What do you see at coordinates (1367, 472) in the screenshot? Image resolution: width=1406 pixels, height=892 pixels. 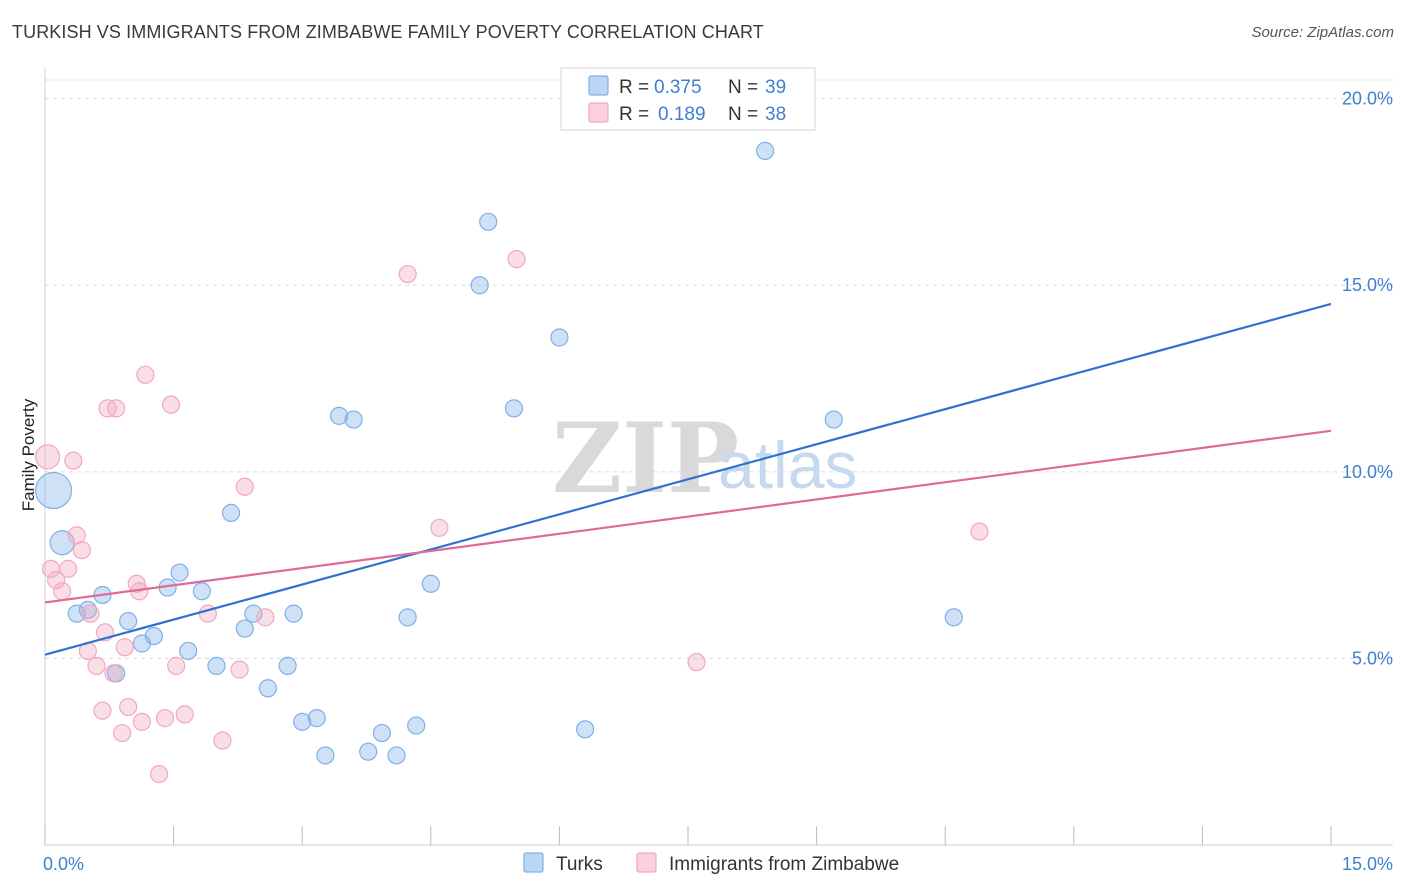 I see `y-tick-label: 10.0%` at bounding box center [1367, 472].